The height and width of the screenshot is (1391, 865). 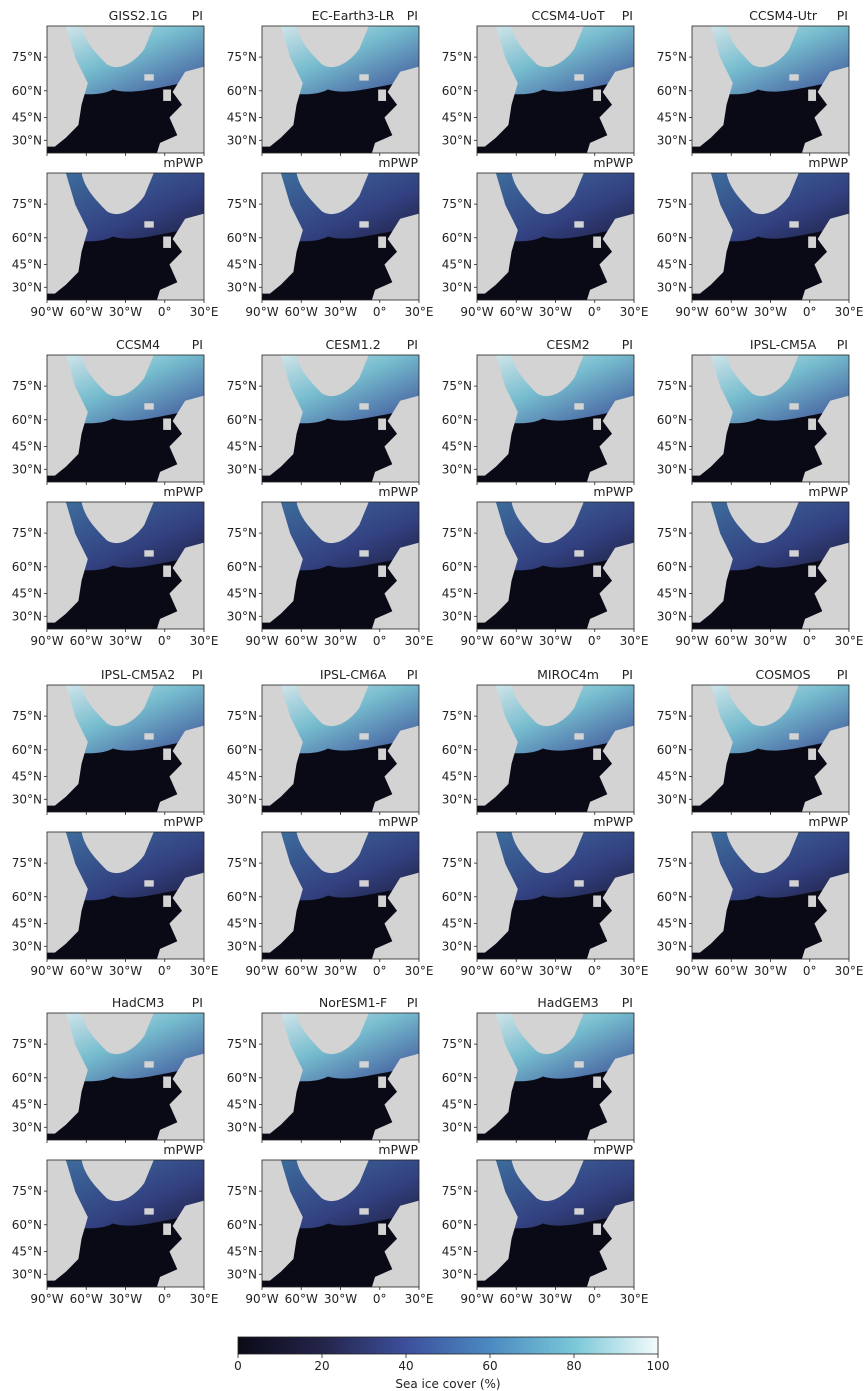 What do you see at coordinates (568, 15) in the screenshot?
I see `model-name-label: CCSM4-UoT` at bounding box center [568, 15].